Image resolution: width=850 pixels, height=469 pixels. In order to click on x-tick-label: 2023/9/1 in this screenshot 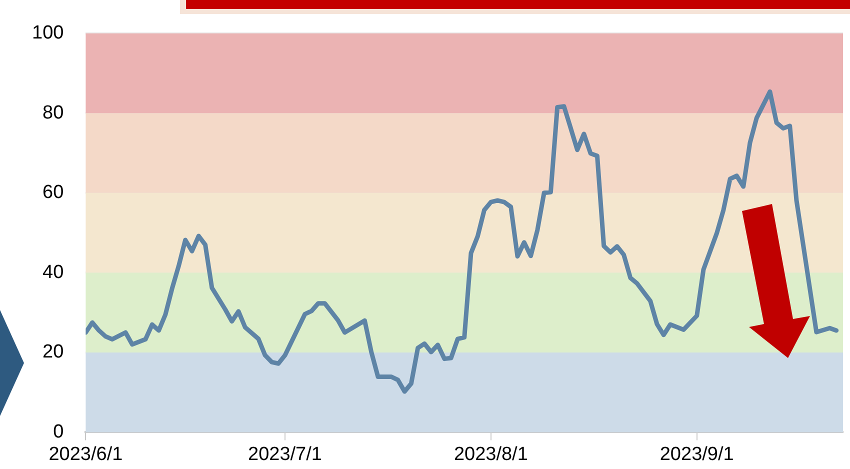, I will do `click(697, 454)`.